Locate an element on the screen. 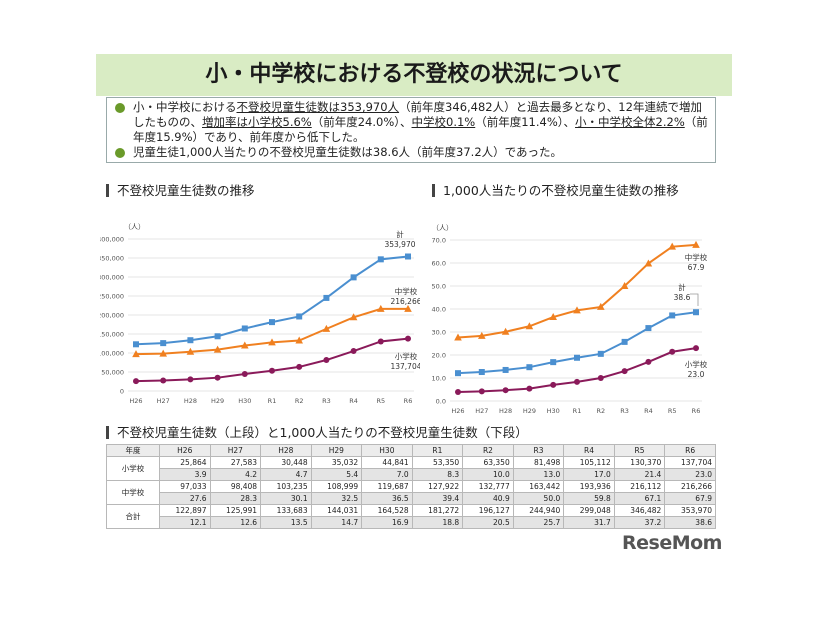  table-row: 3.9 4.2 4.7 5.4 7.0 8.3 10.0 13.0 17.0 21.4 23.0 is located at coordinates (411, 474).